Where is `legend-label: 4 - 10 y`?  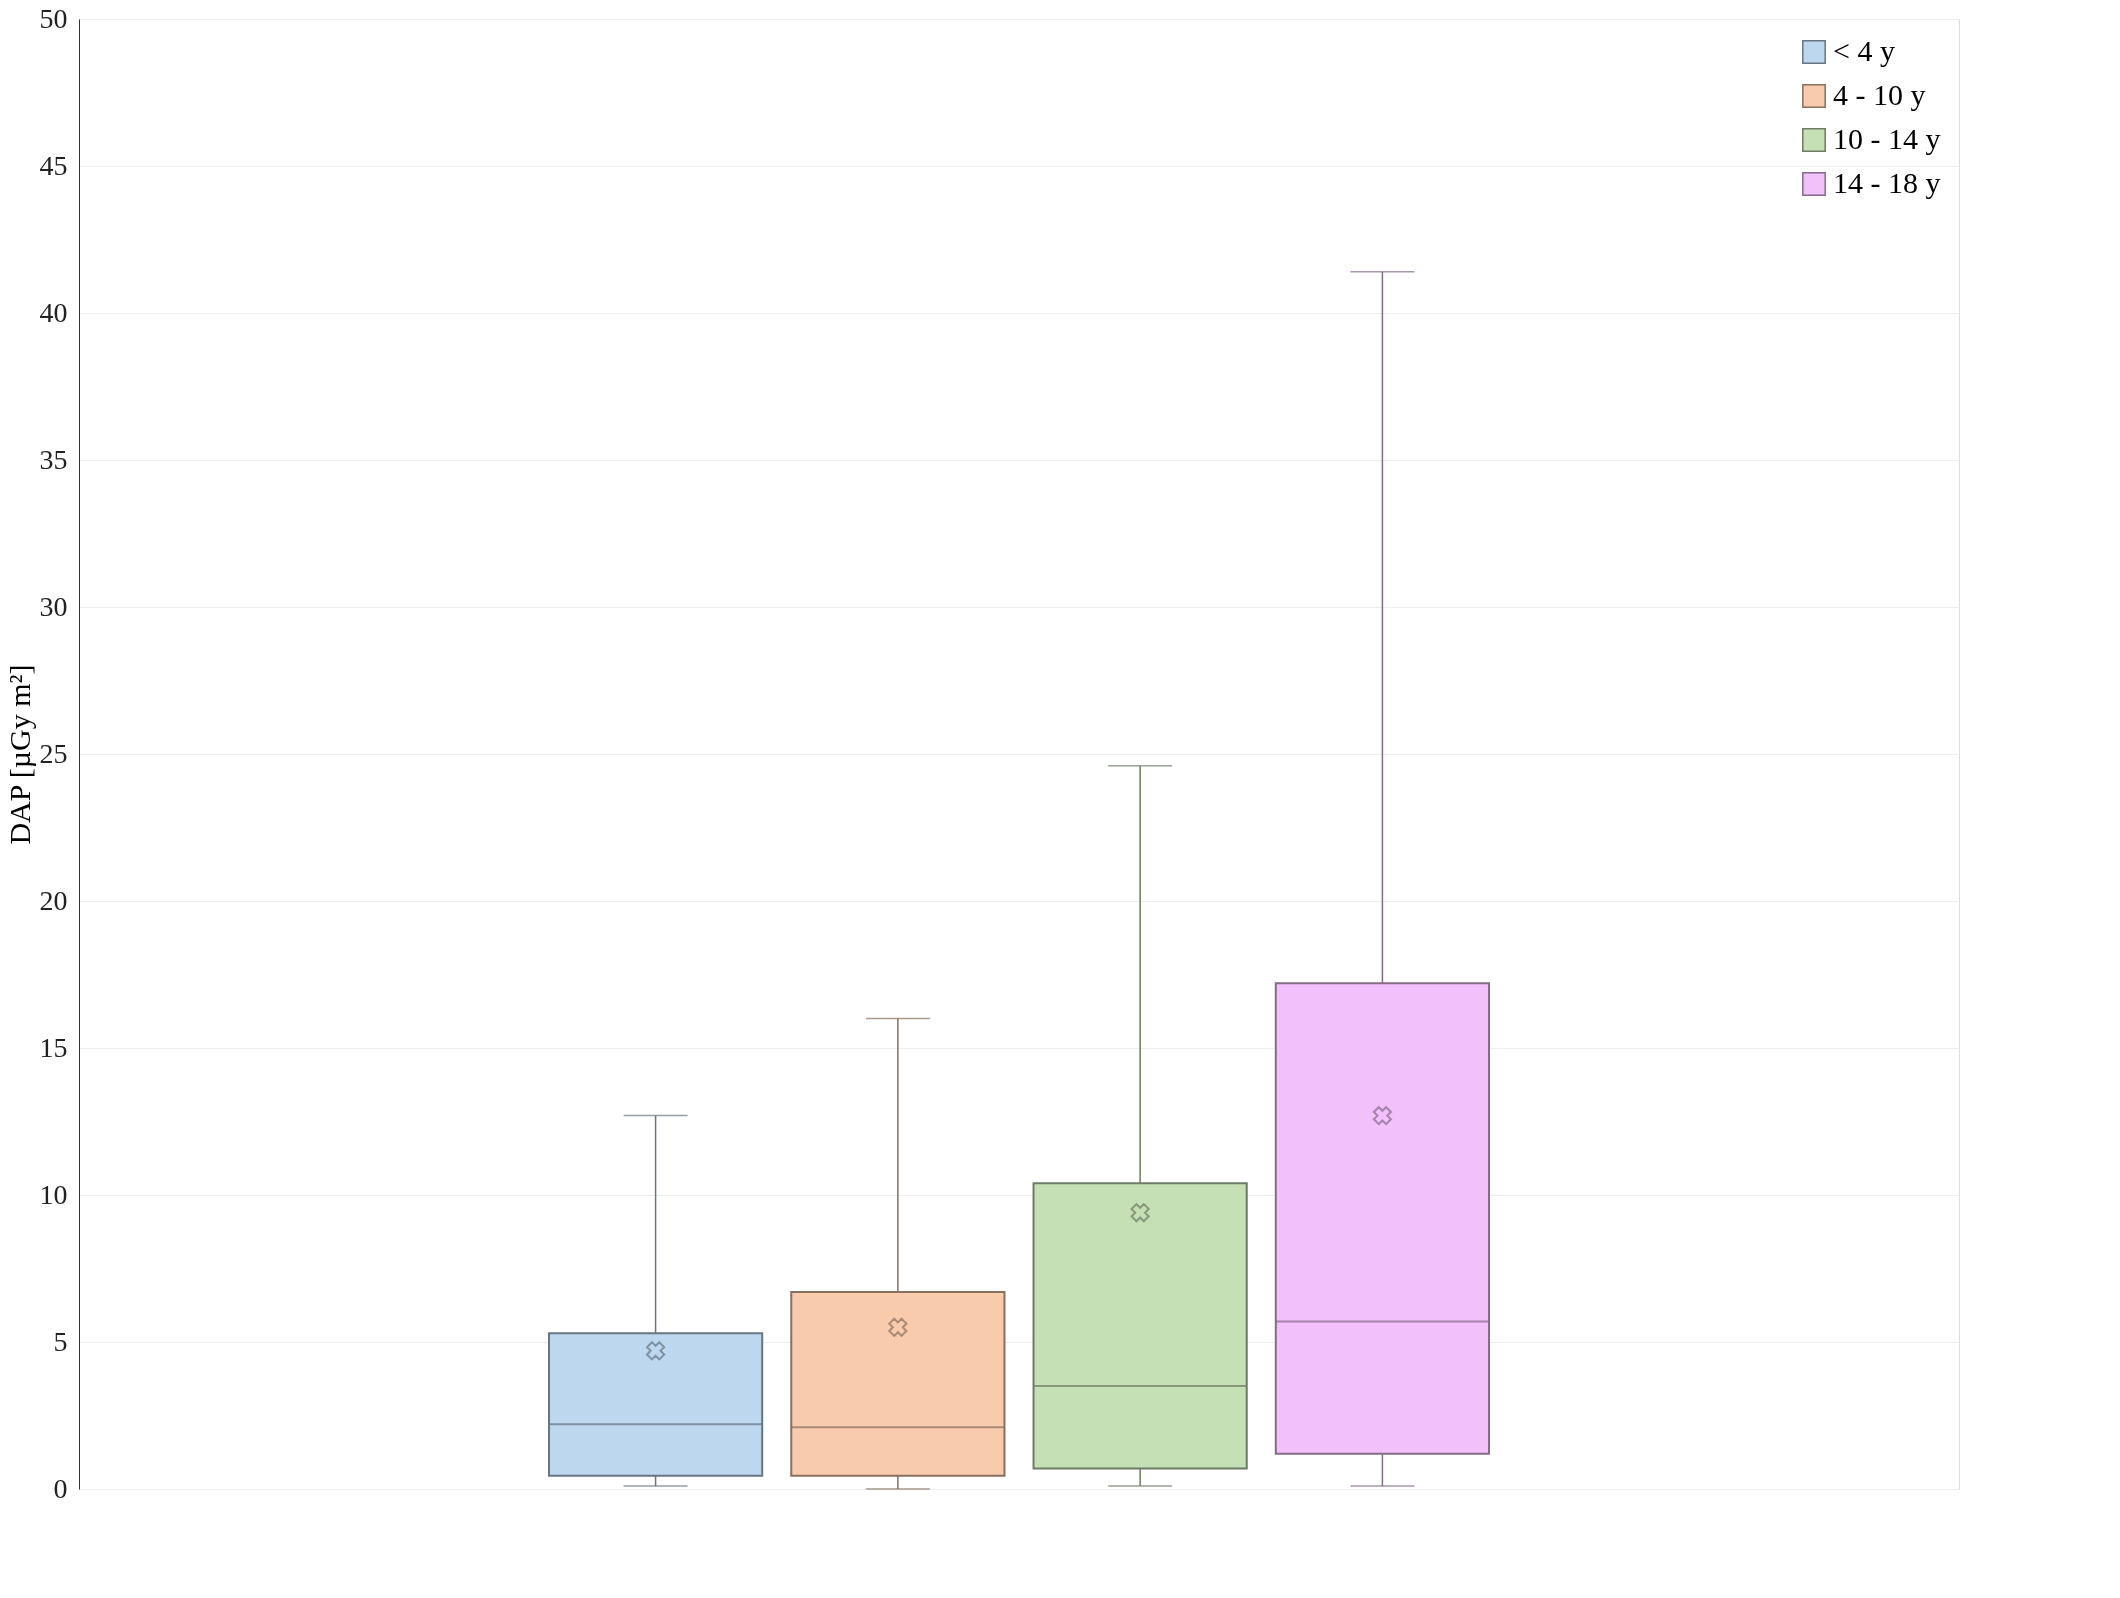 legend-label: 4 - 10 y is located at coordinates (1879, 94).